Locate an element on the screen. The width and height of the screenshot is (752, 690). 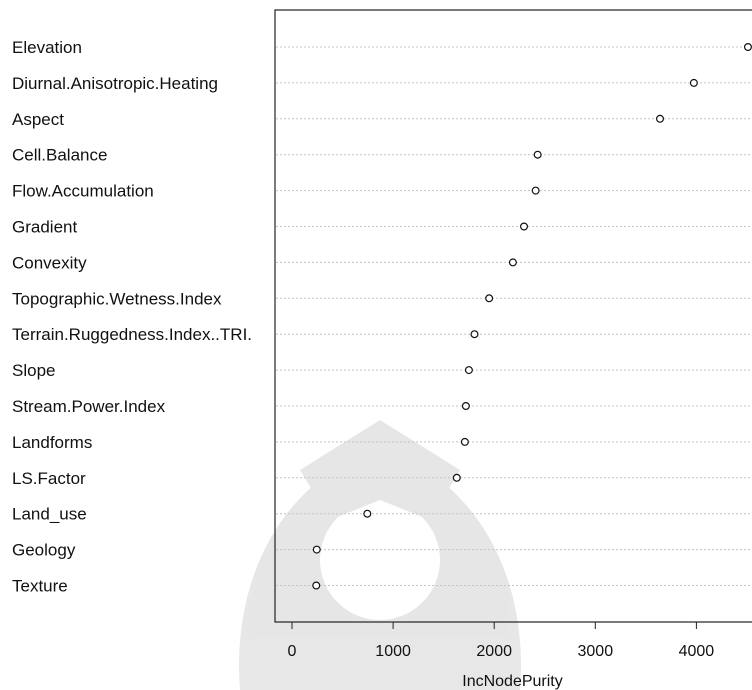
category-label: Aspect is located at coordinates (38, 119).